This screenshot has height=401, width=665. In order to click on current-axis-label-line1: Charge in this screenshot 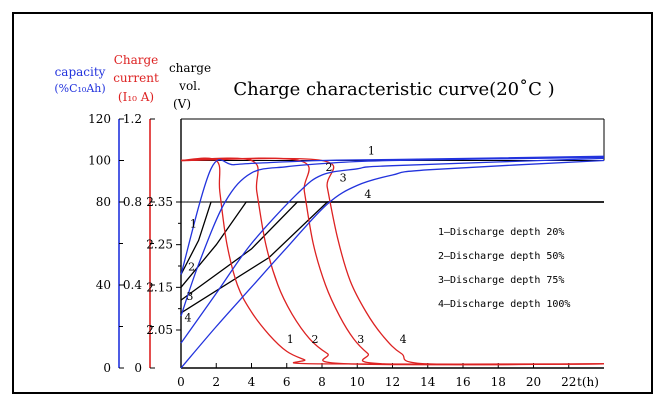, I will do `click(136, 60)`.